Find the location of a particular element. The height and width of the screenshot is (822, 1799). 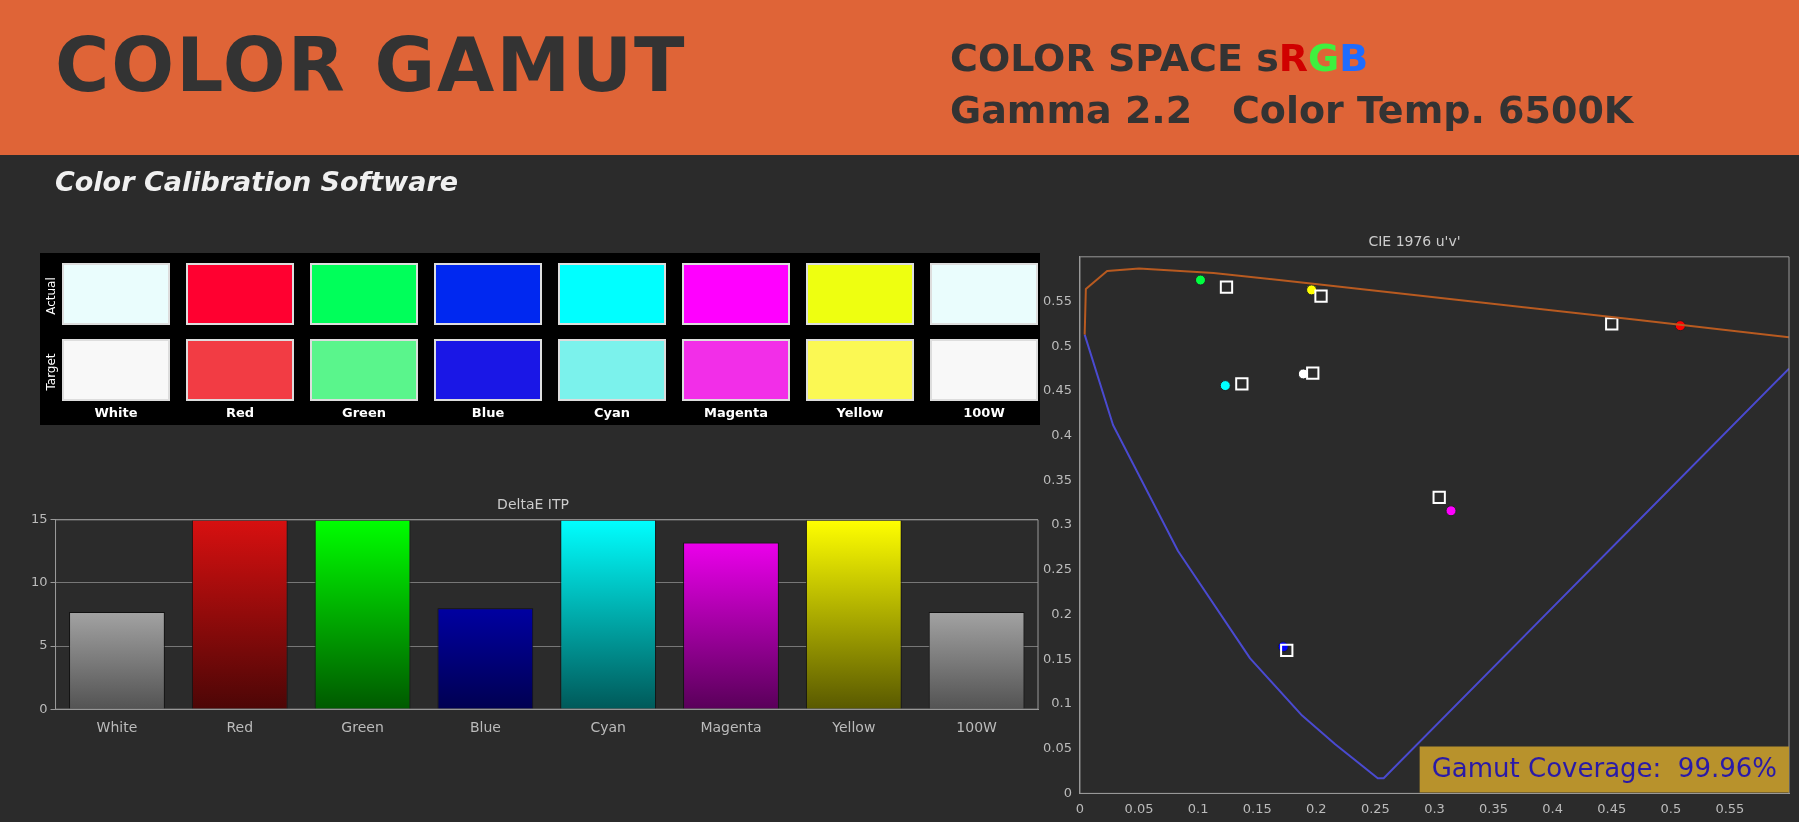

x-tick-label: Red is located at coordinates (240, 727).